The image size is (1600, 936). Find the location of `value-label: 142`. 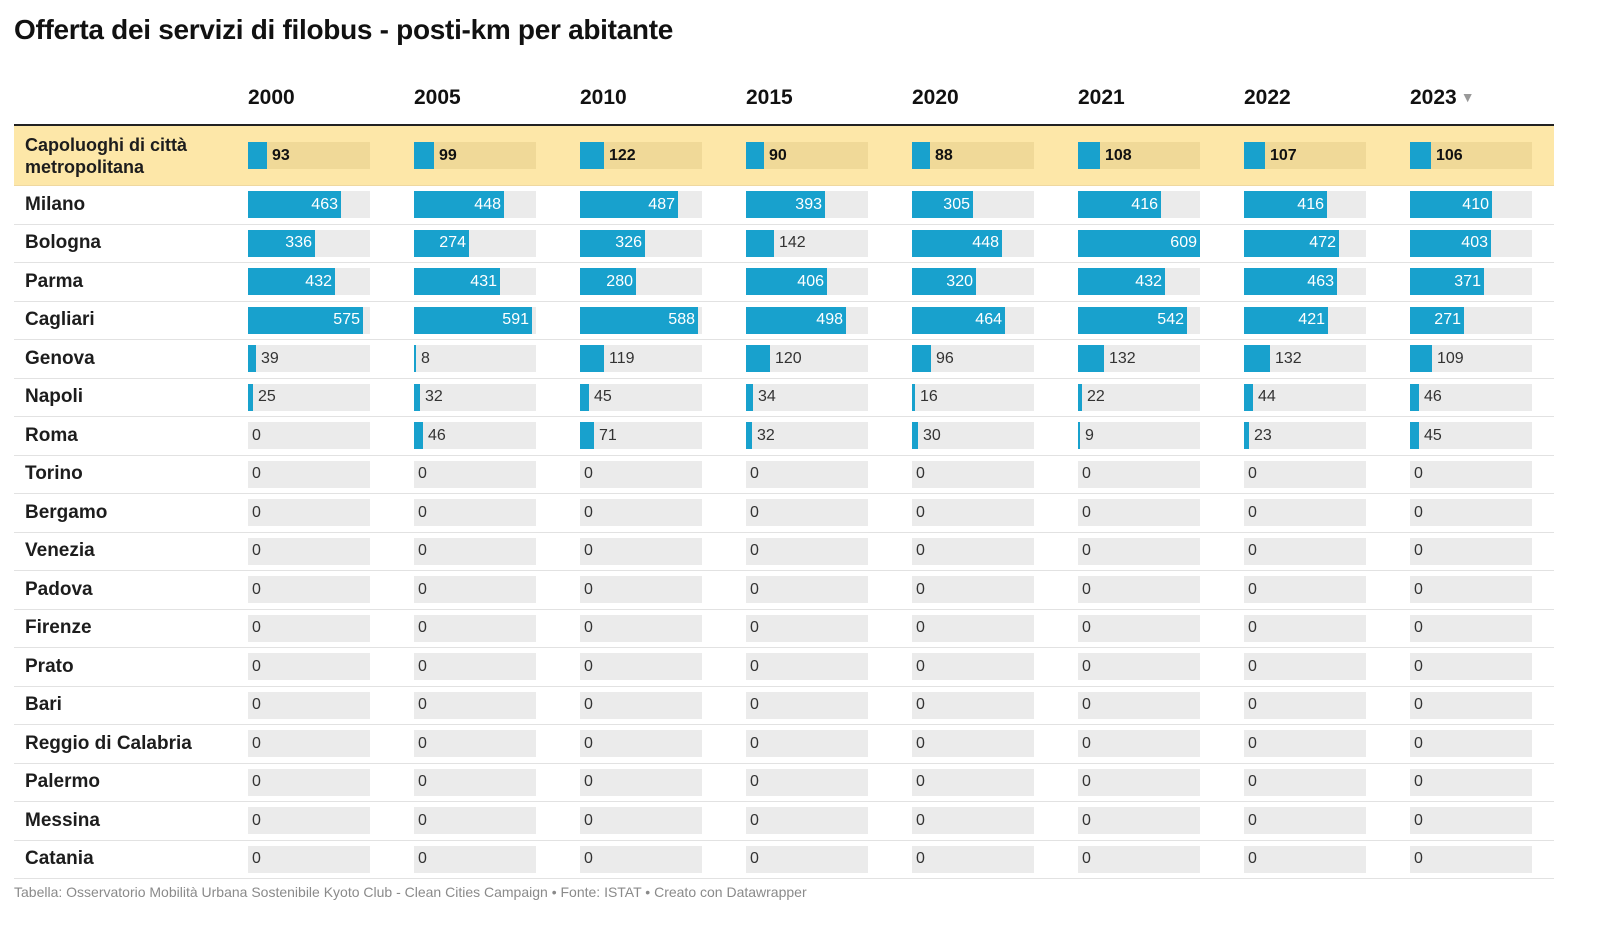

value-label: 142 is located at coordinates (792, 242).